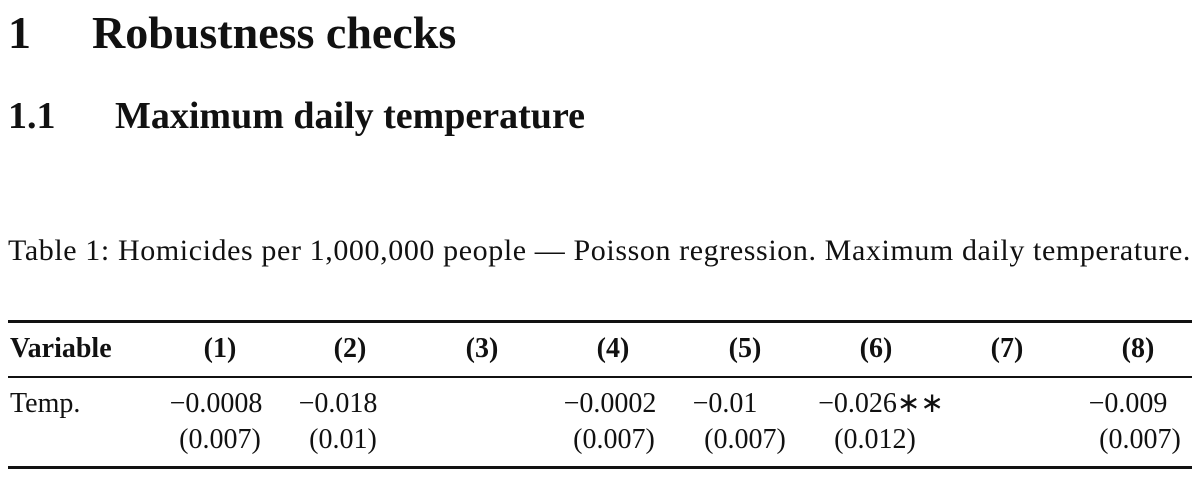  I want to click on table-cell: (0.01), so click(343, 439).